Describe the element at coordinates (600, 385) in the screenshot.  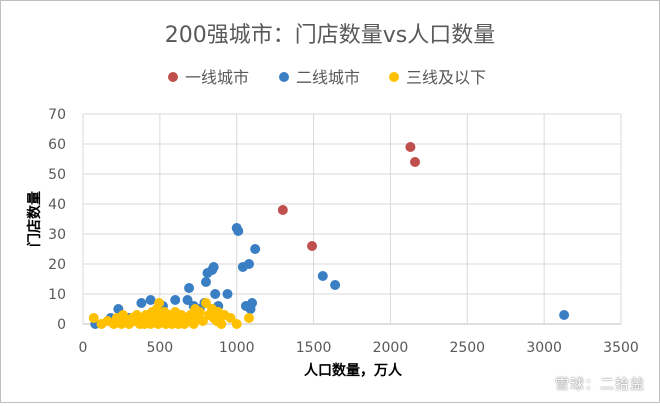
I see `watermark: 雪球：二拾益` at that location.